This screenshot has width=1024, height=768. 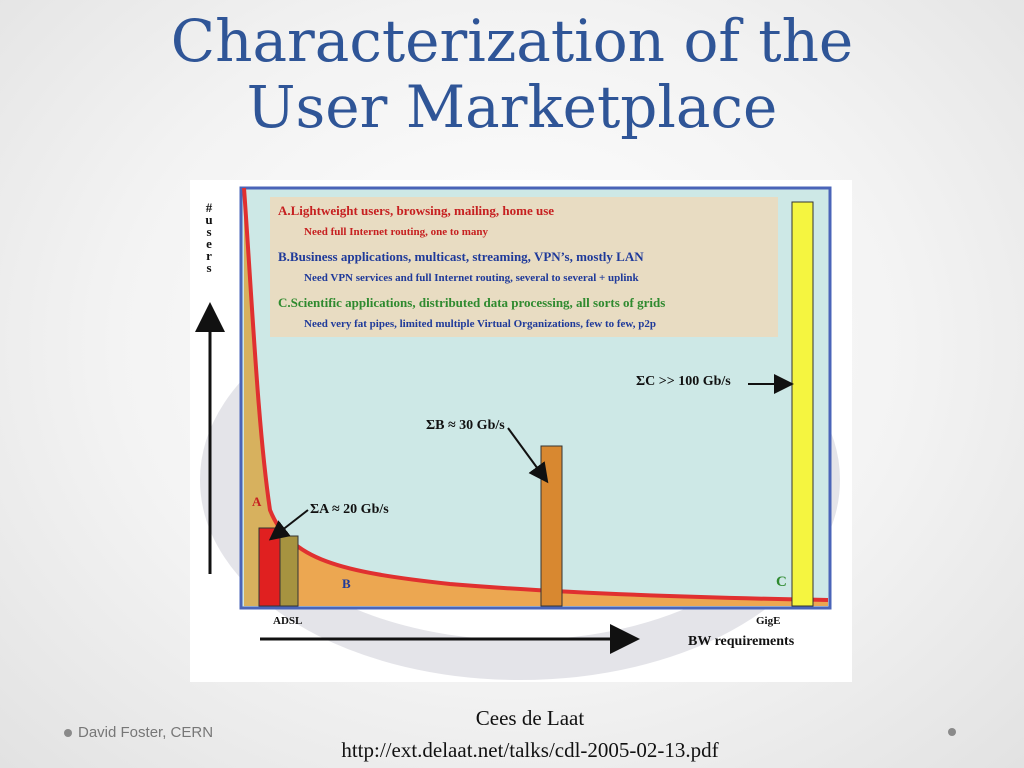 I want to click on x-tick-adsl: ADSL, so click(x=288, y=621).